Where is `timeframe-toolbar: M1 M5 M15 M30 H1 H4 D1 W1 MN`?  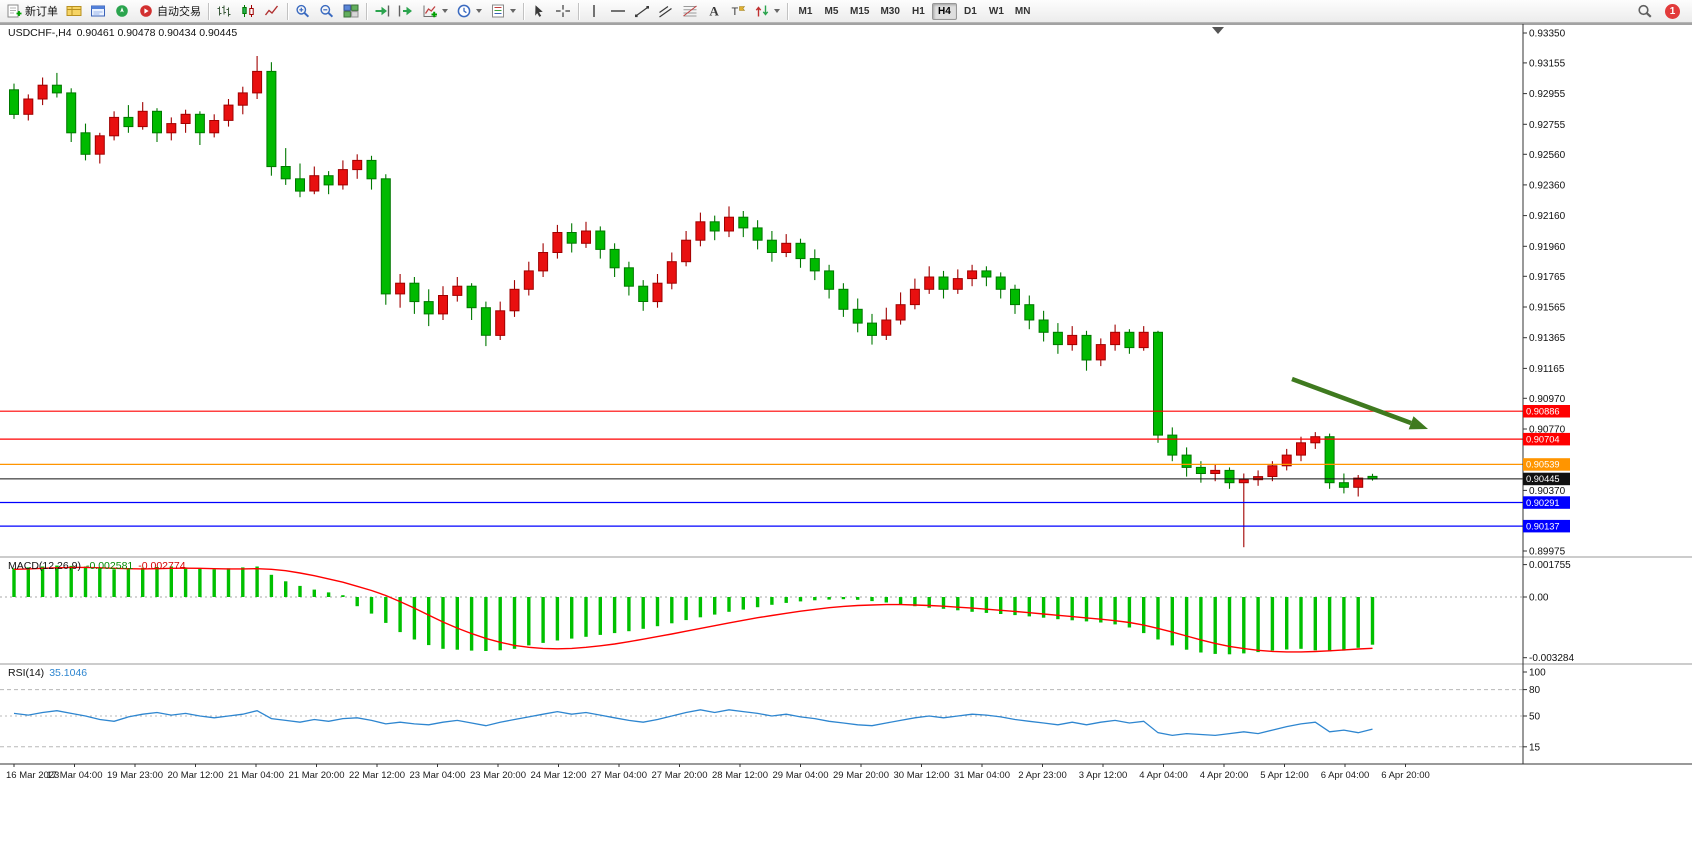 timeframe-toolbar: M1 M5 M15 M30 H1 H4 D1 W1 MN is located at coordinates (914, 11).